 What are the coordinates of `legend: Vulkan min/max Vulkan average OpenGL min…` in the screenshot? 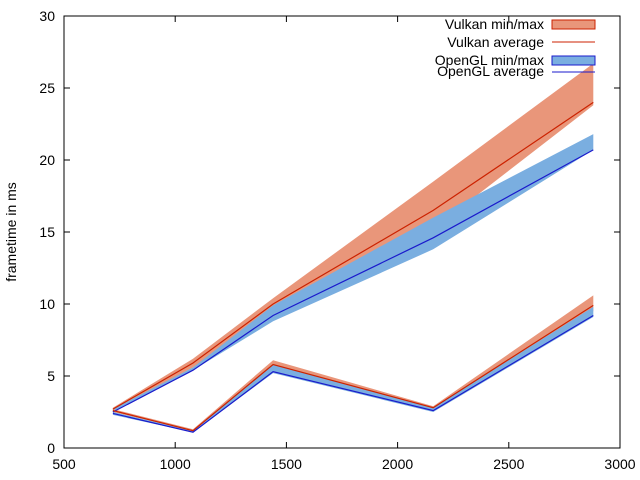 It's located at (515, 47).